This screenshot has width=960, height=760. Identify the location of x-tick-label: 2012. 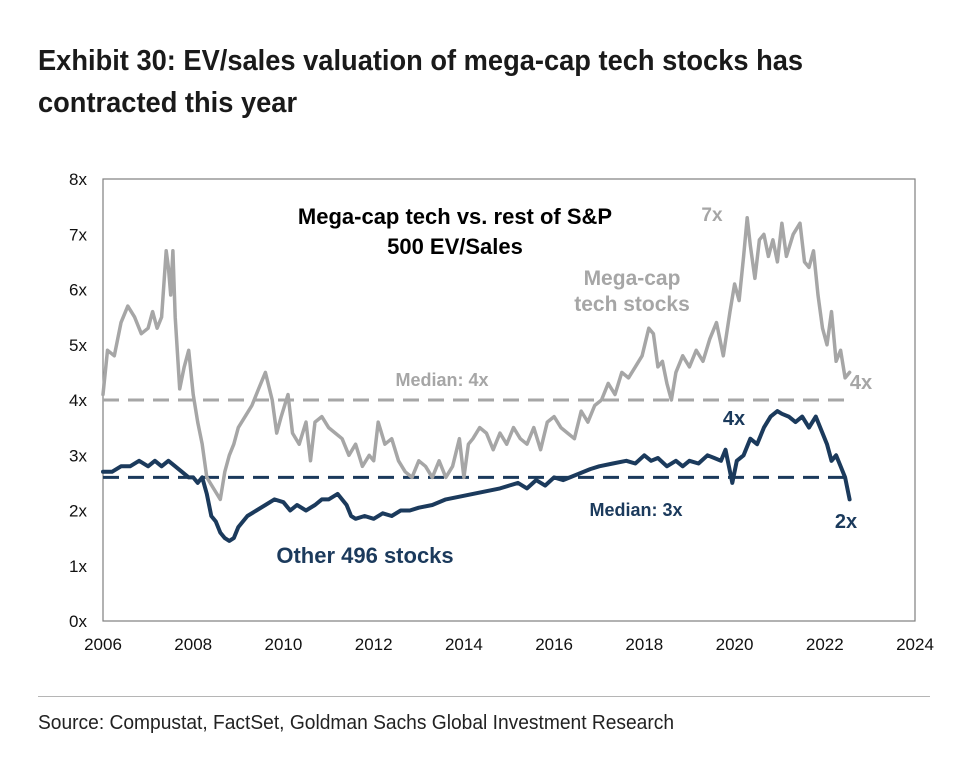
(374, 644).